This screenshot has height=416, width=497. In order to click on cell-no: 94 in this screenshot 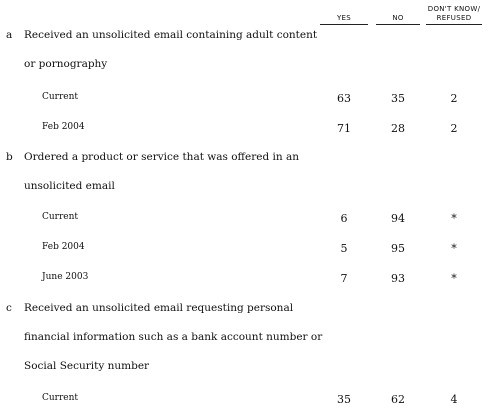, I will do `click(398, 218)`.